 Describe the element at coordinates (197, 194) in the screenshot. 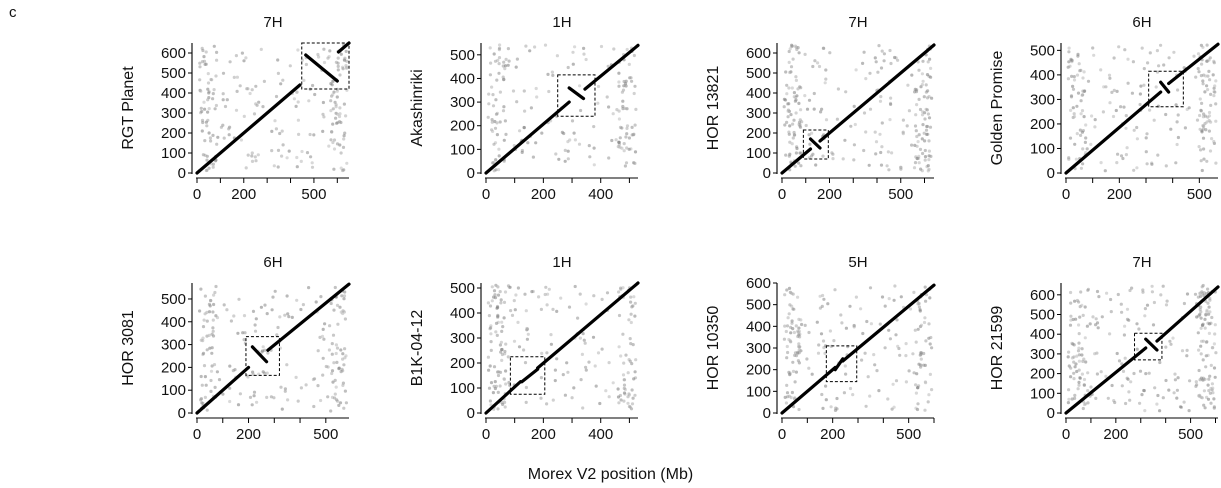

I see `x-tick-label: 0` at that location.